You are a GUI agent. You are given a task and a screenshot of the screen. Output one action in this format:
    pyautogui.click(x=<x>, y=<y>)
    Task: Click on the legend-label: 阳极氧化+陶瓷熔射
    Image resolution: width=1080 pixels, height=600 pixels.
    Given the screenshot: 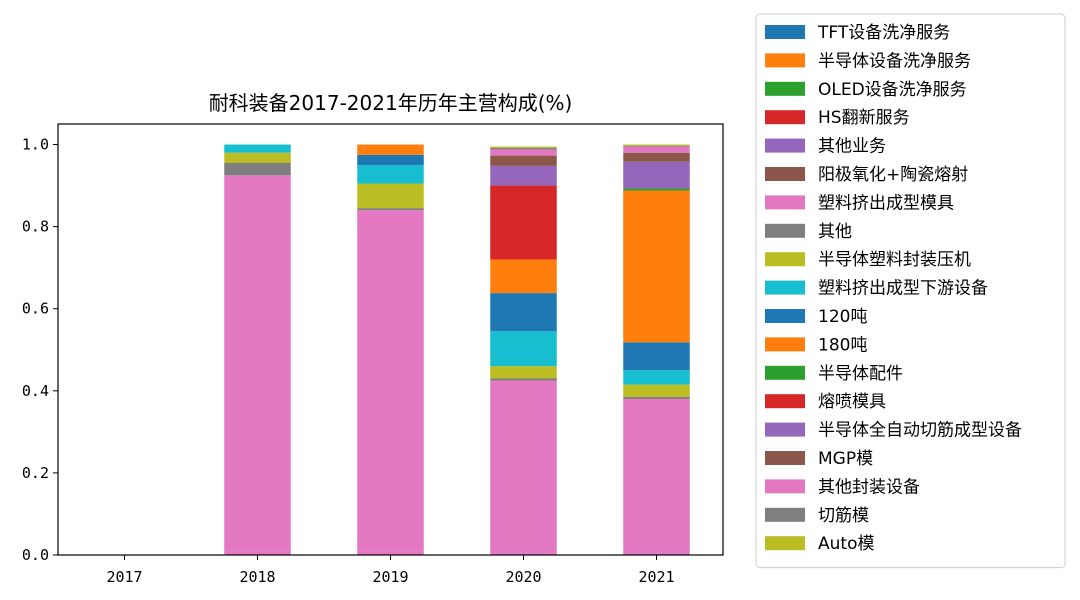 What is the action you would take?
    pyautogui.click(x=893, y=175)
    